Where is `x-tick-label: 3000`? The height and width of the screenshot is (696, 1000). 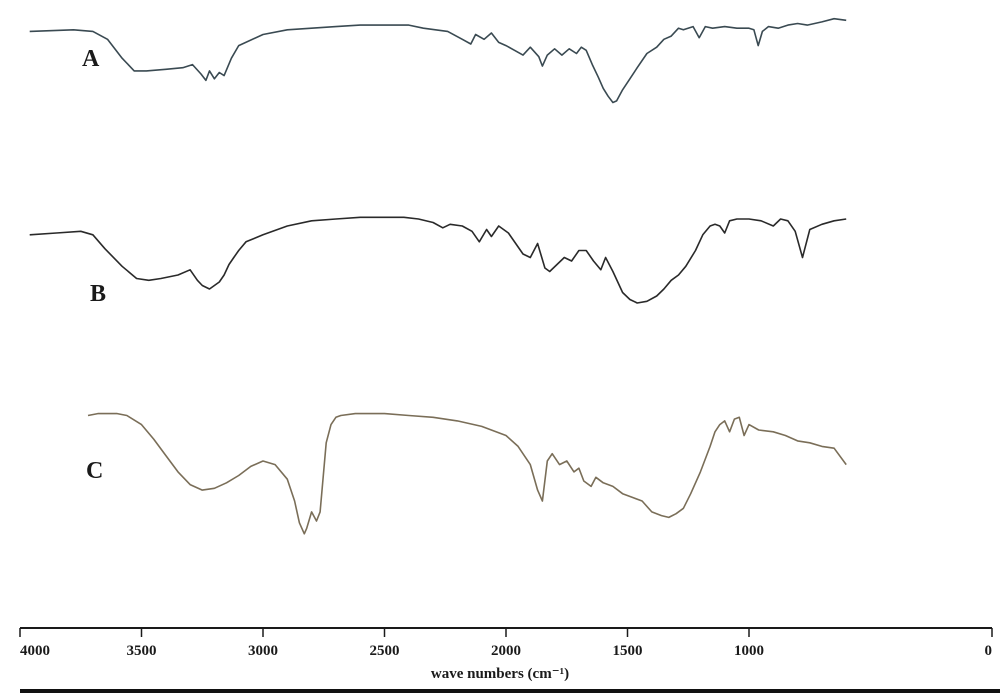 x-tick-label: 3000 is located at coordinates (263, 651).